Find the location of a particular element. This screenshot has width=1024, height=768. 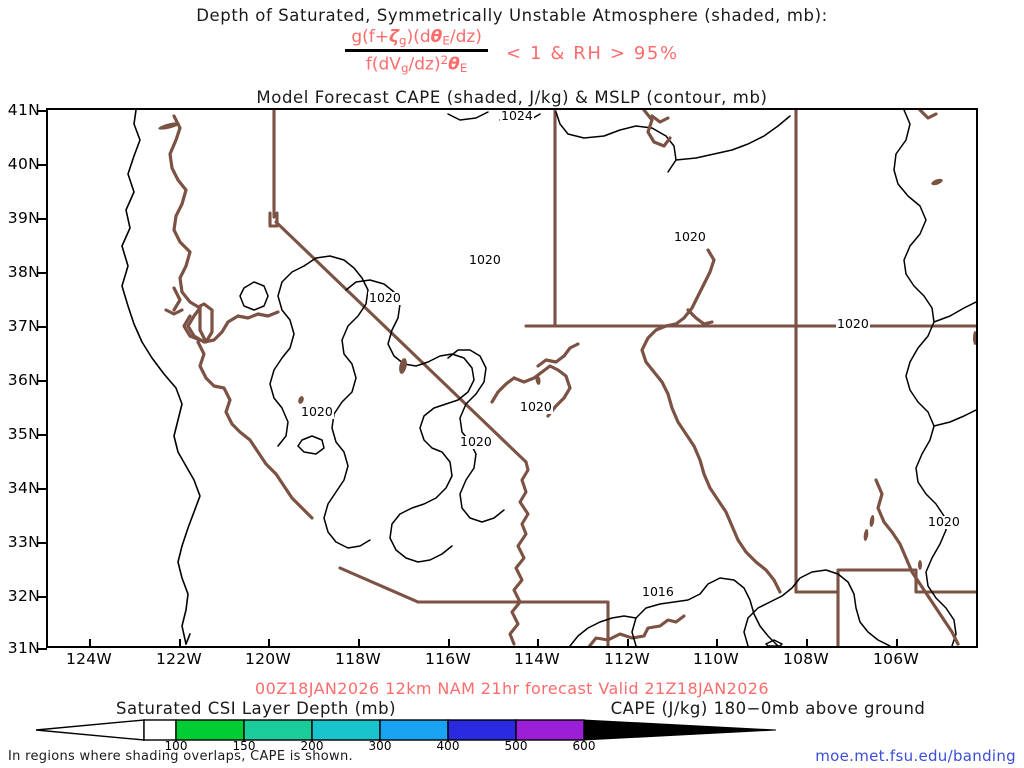

y-tick-label: 40N is located at coordinates (23, 164).